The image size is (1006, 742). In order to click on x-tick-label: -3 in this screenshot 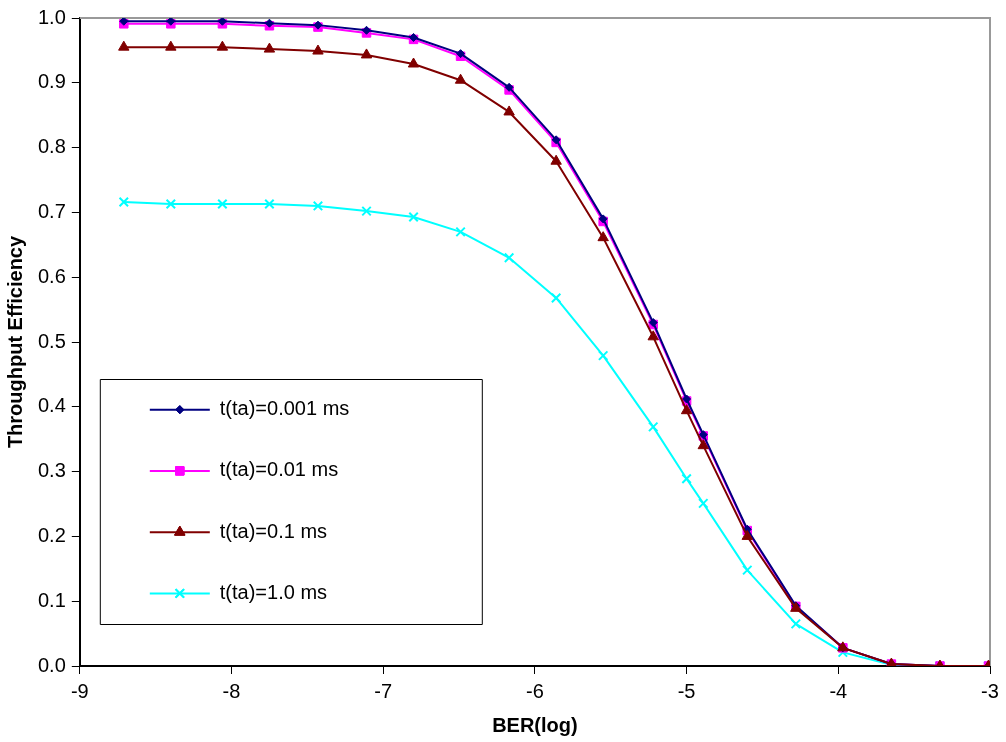, I will do `click(990, 690)`.